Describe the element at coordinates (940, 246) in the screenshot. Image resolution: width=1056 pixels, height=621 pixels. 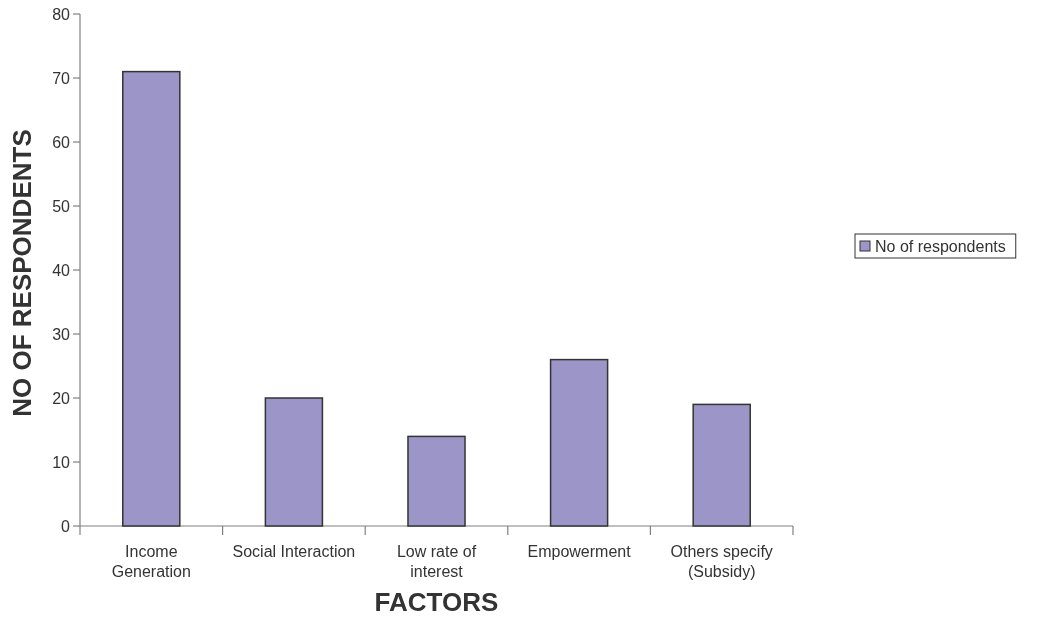
I see `legend-label: No of respondents` at that location.